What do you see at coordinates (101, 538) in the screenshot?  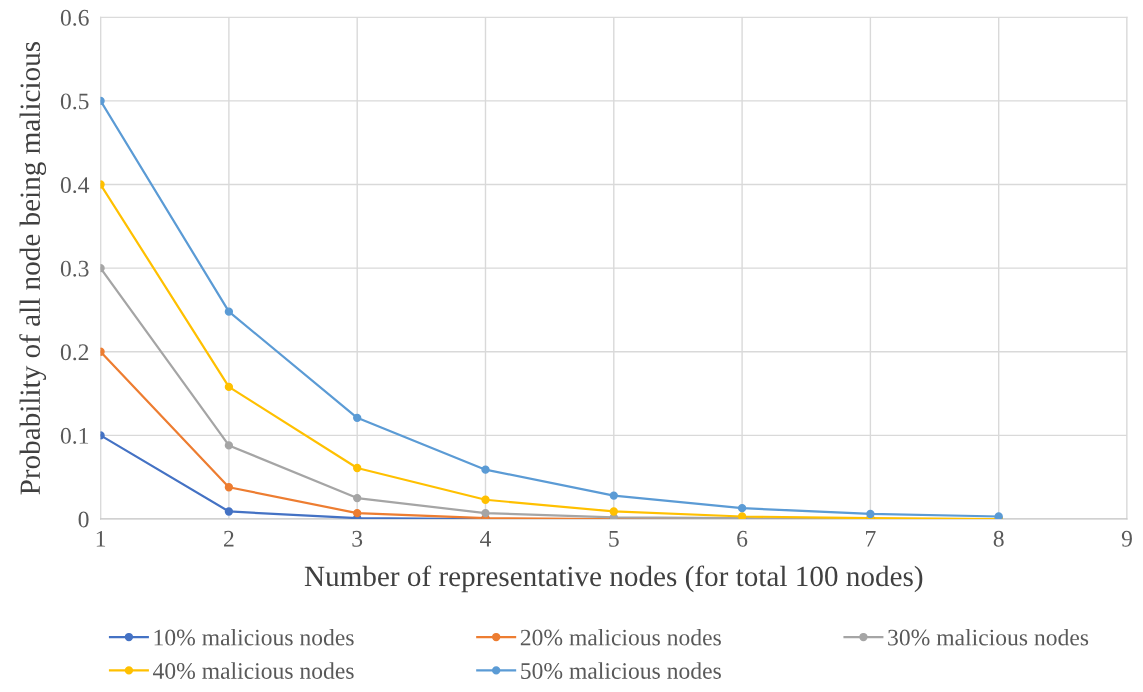 I see `x-tick-label: 1` at bounding box center [101, 538].